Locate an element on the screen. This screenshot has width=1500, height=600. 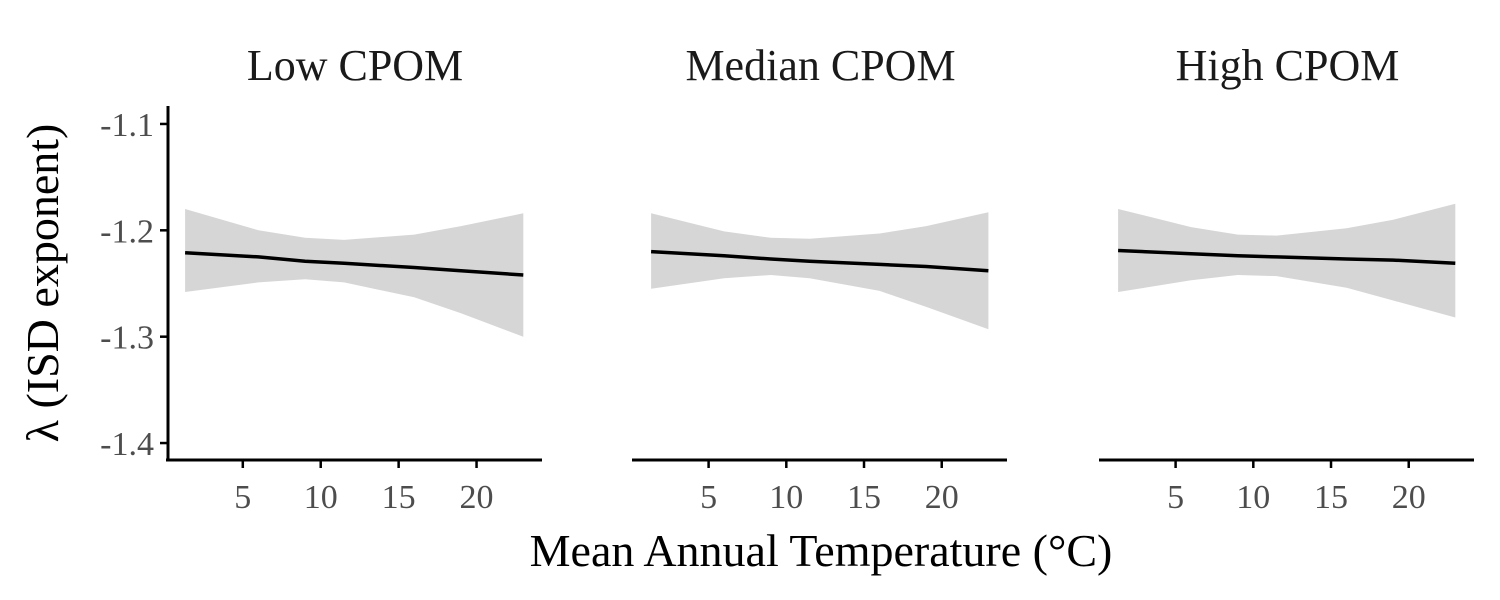
facet-title: Median CPOM is located at coordinates (820, 65).